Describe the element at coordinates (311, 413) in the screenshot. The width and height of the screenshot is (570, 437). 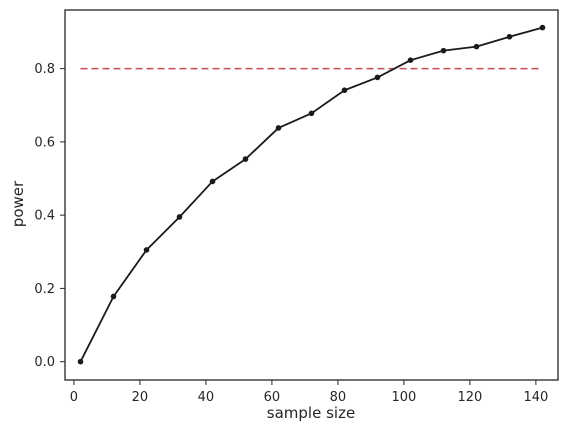
I see `x-axis-label: sample size` at that location.